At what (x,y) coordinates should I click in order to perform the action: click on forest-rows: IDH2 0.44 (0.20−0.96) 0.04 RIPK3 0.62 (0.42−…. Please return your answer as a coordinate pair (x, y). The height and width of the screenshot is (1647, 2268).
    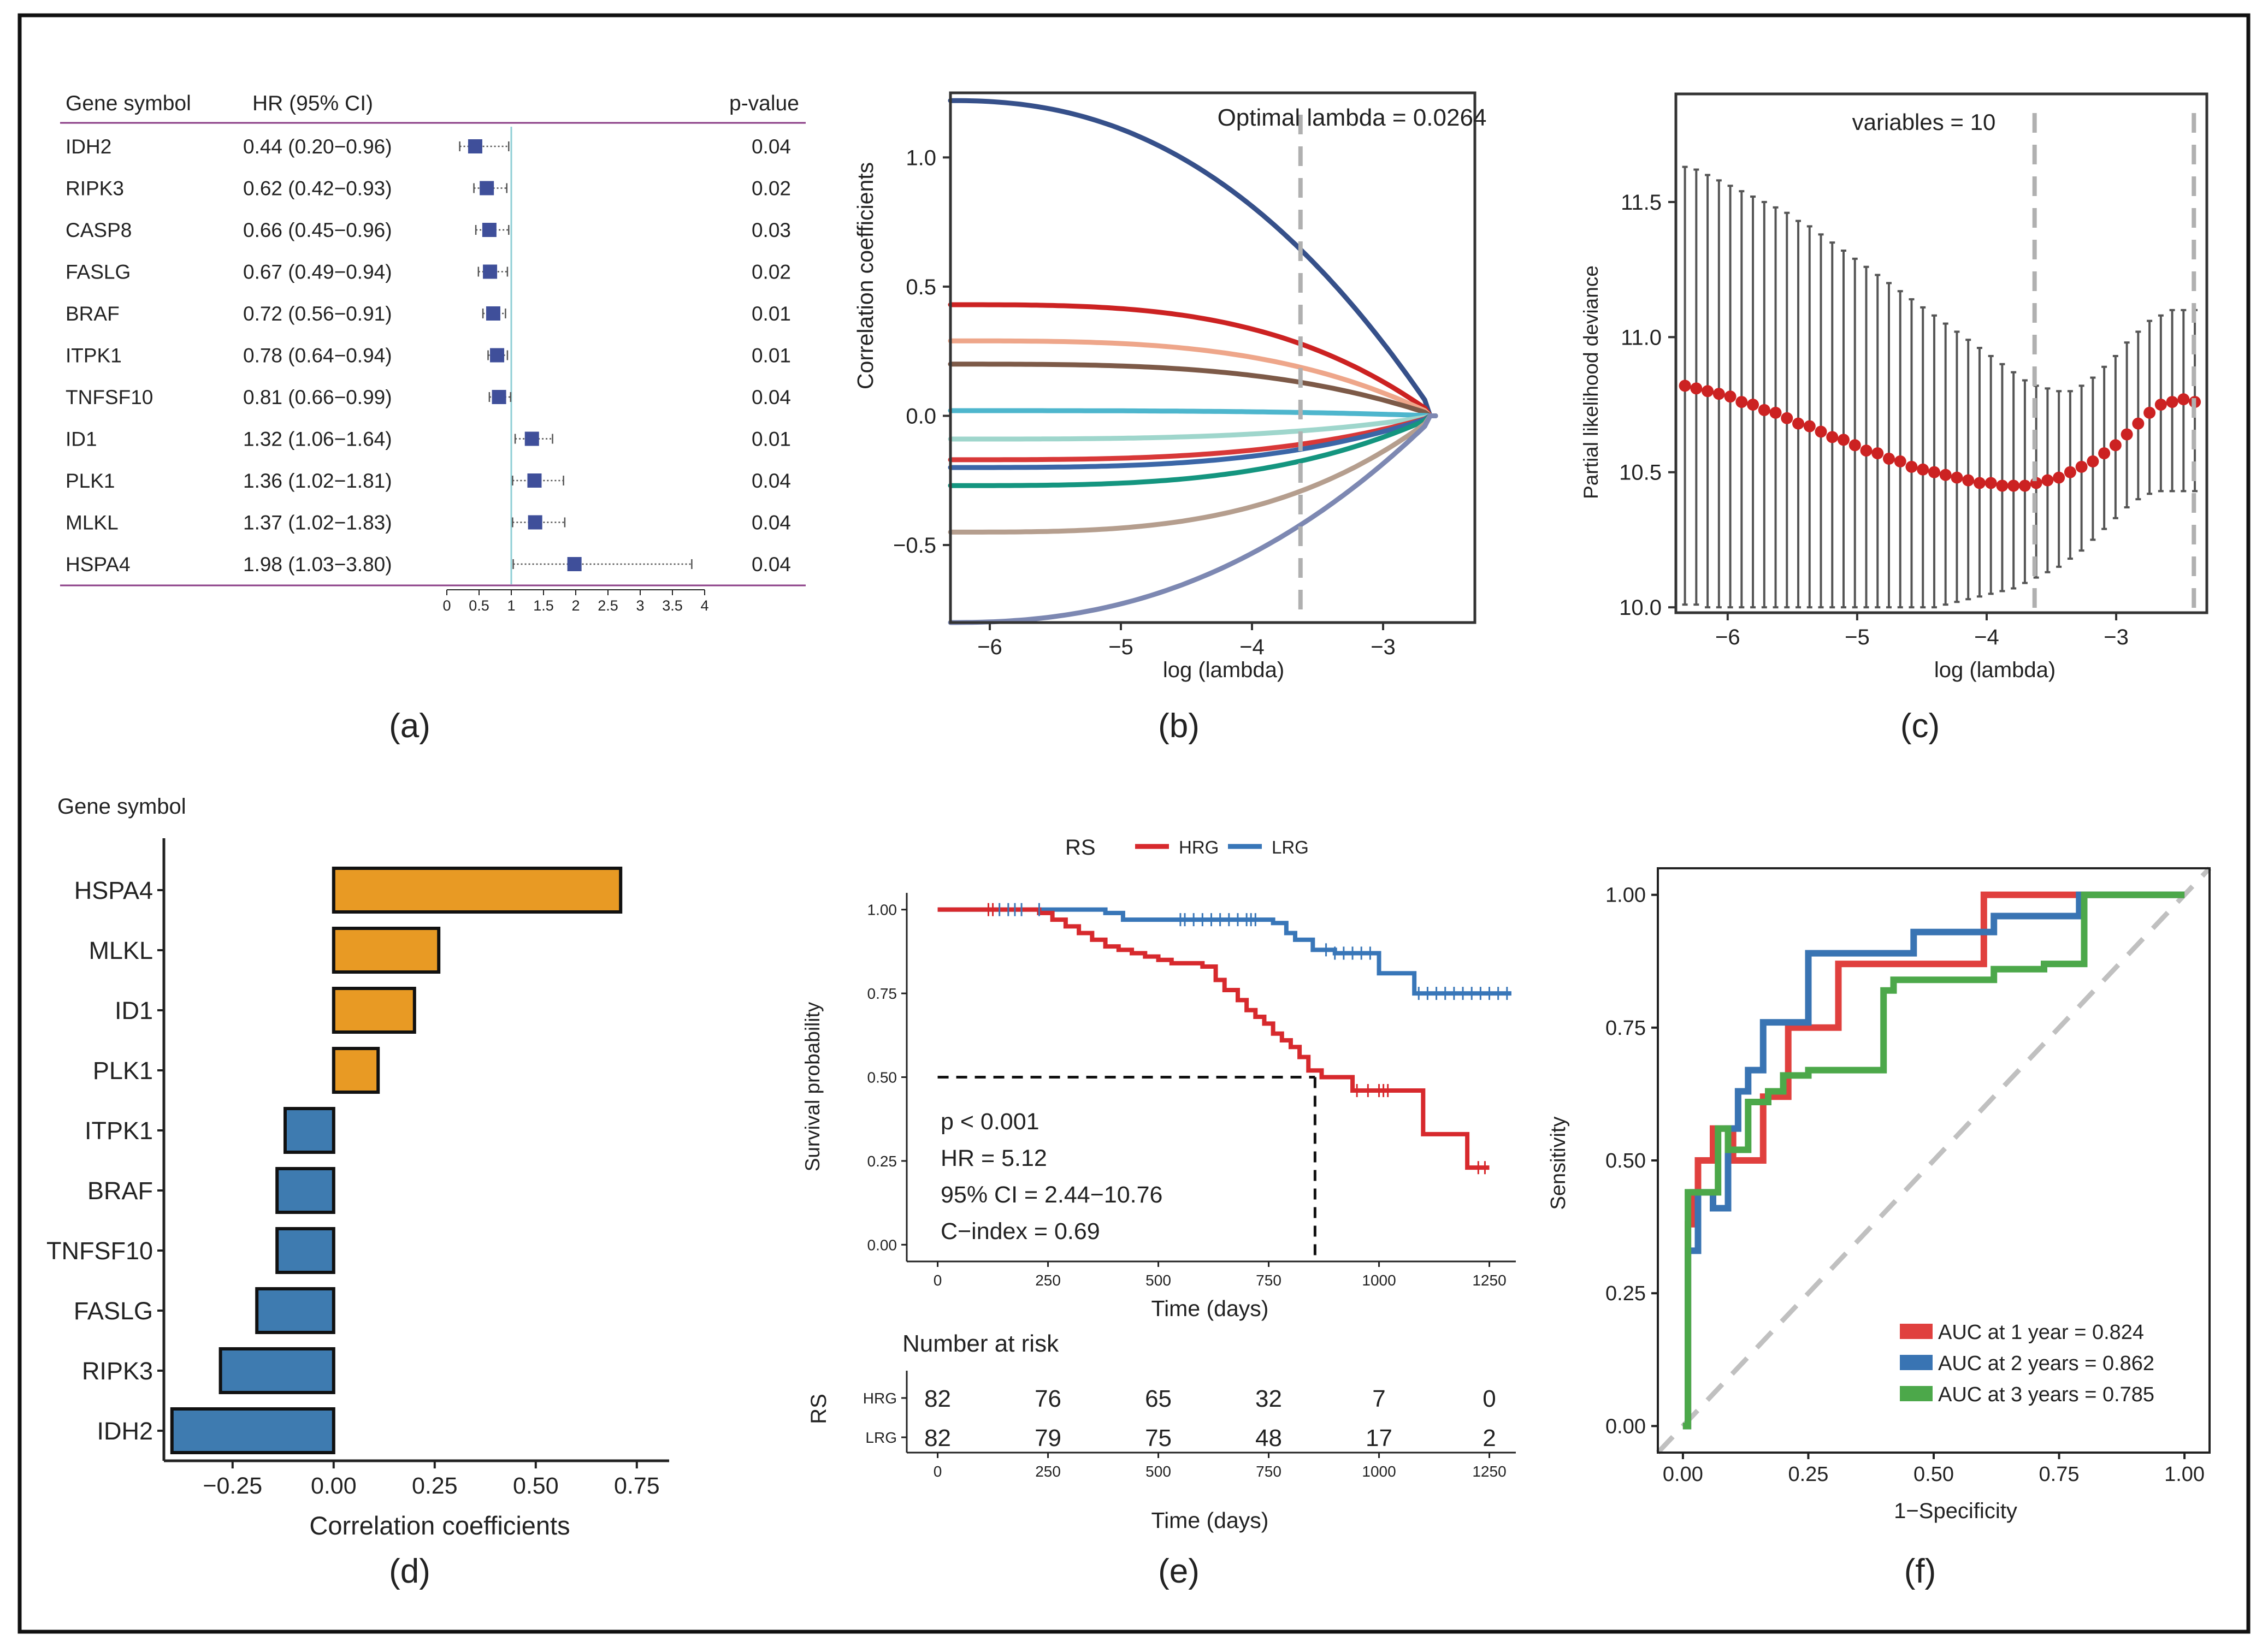
    Looking at the image, I should click on (433, 354).